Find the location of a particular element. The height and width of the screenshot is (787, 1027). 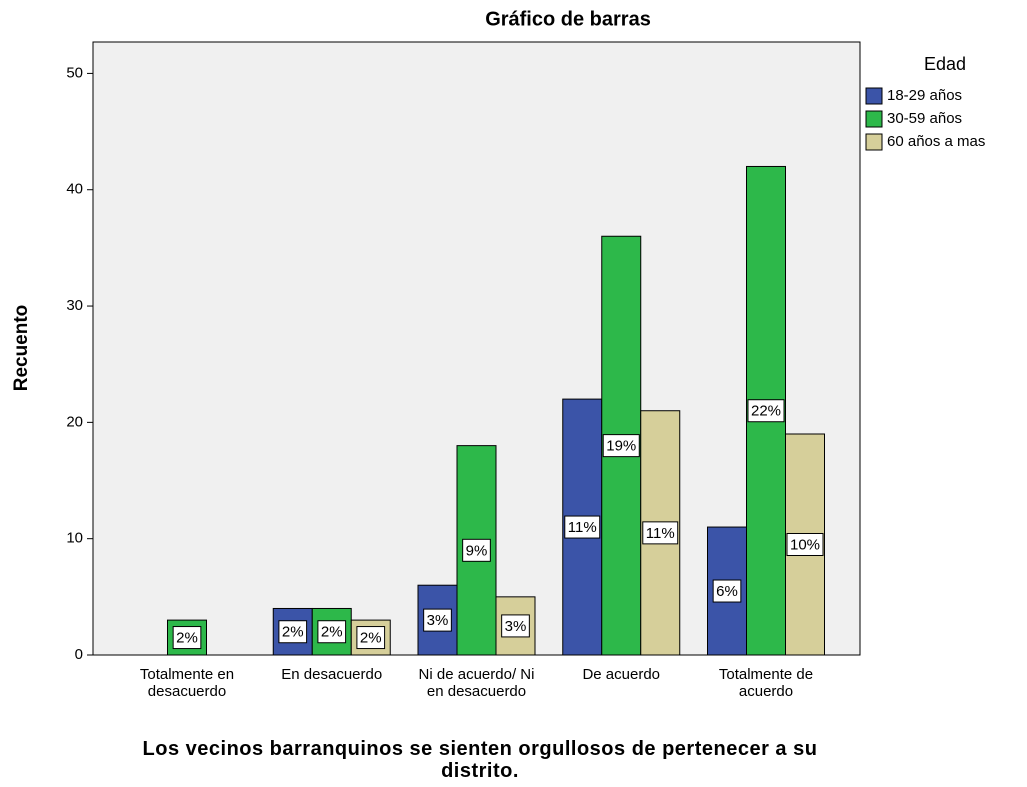

legend-label: 30-59 años is located at coordinates (924, 118).